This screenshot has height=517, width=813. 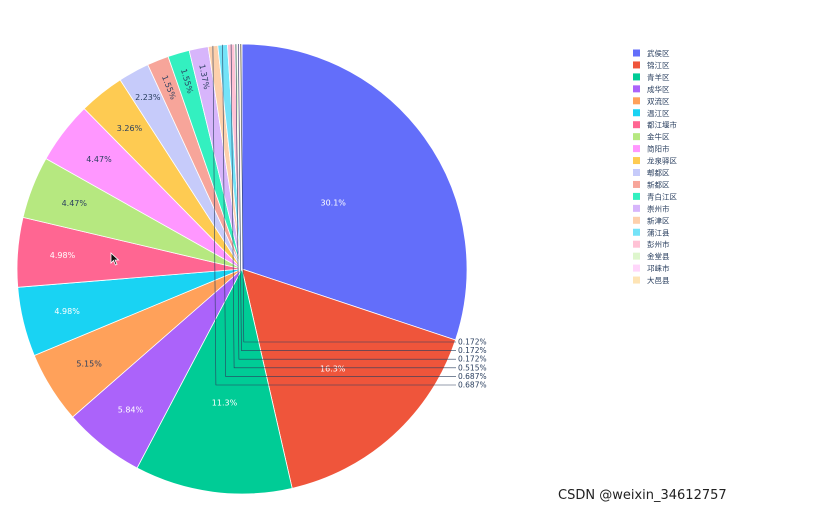 I want to click on legend-label-16: 彭州市, so click(x=658, y=244).